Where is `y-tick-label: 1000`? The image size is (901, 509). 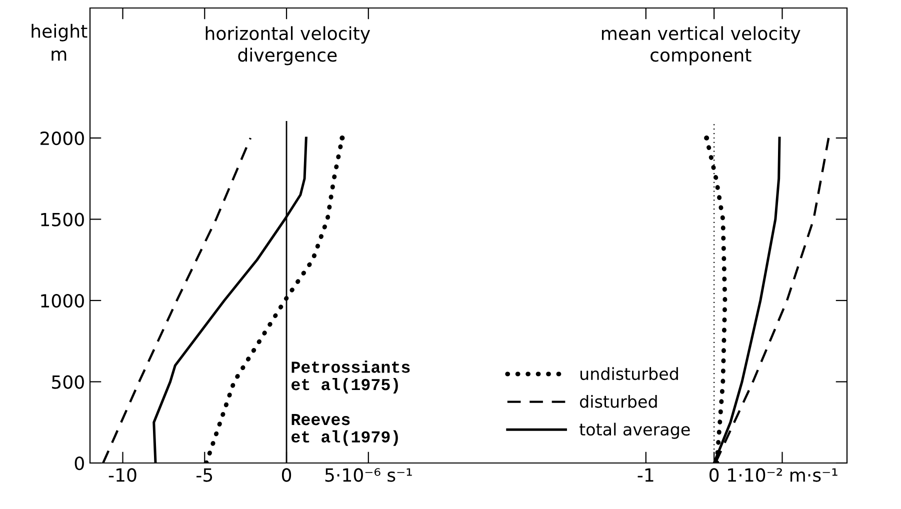
y-tick-label: 1000 is located at coordinates (62, 301).